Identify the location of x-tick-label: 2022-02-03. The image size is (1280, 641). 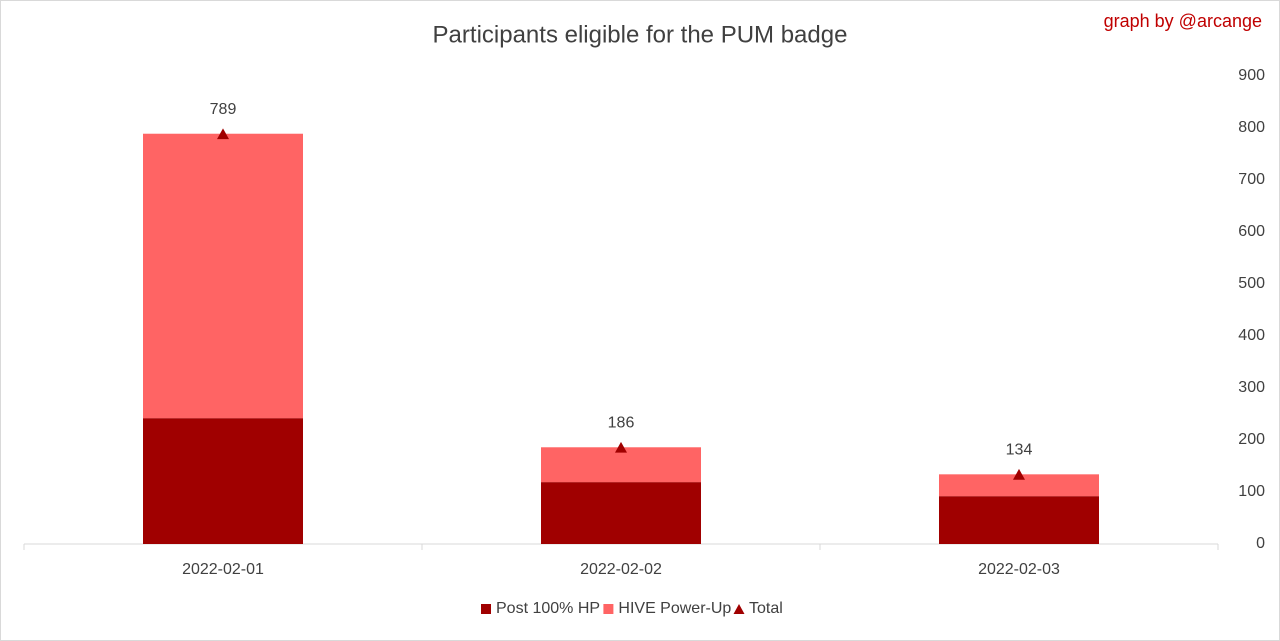
(1019, 569).